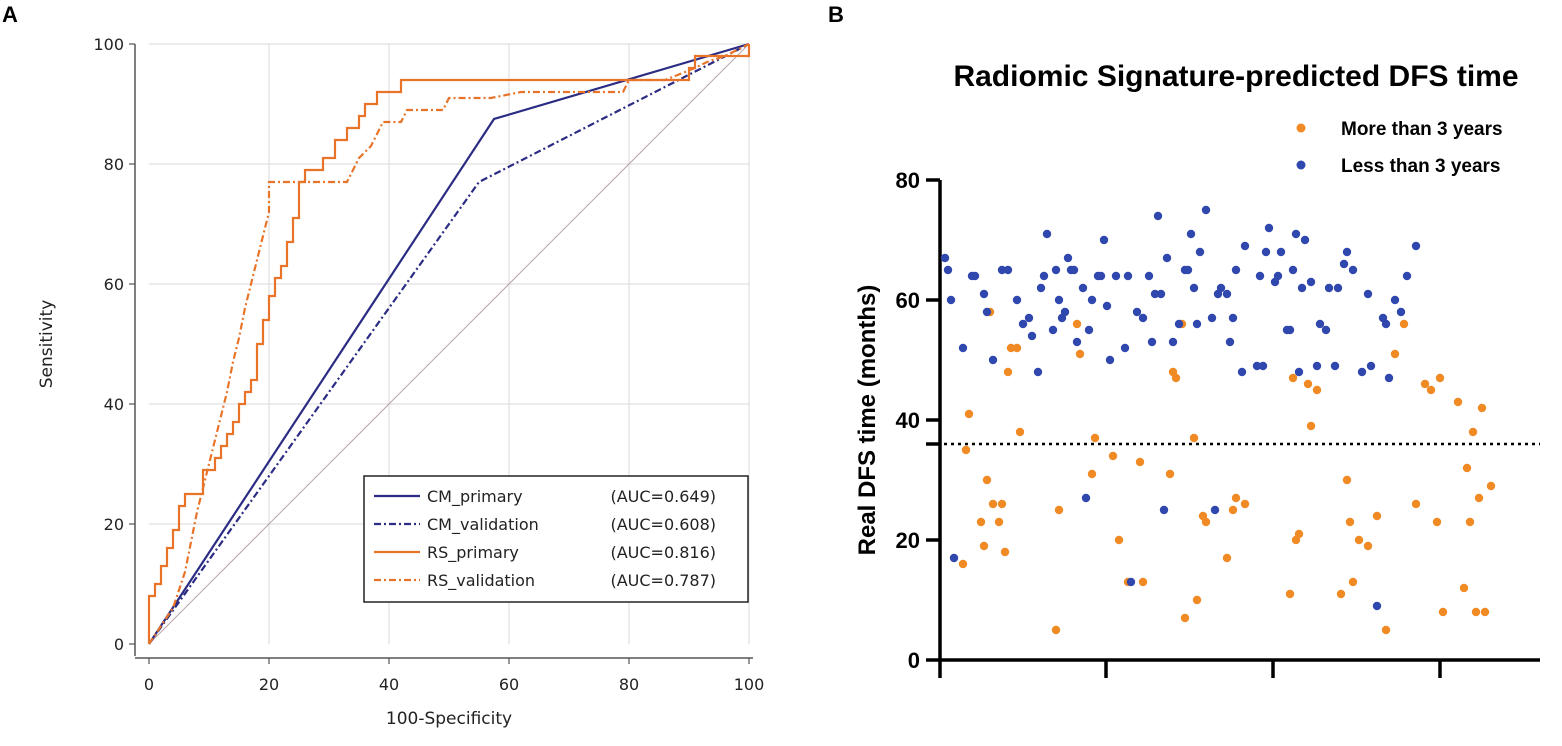  I want to click on roc-y-tick-label: 0, so click(119, 644).